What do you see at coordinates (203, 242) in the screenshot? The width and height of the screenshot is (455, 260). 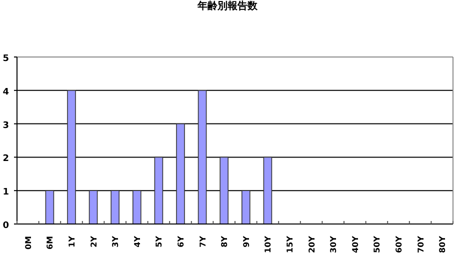 I see `x-tick-label: 7Y` at bounding box center [203, 242].